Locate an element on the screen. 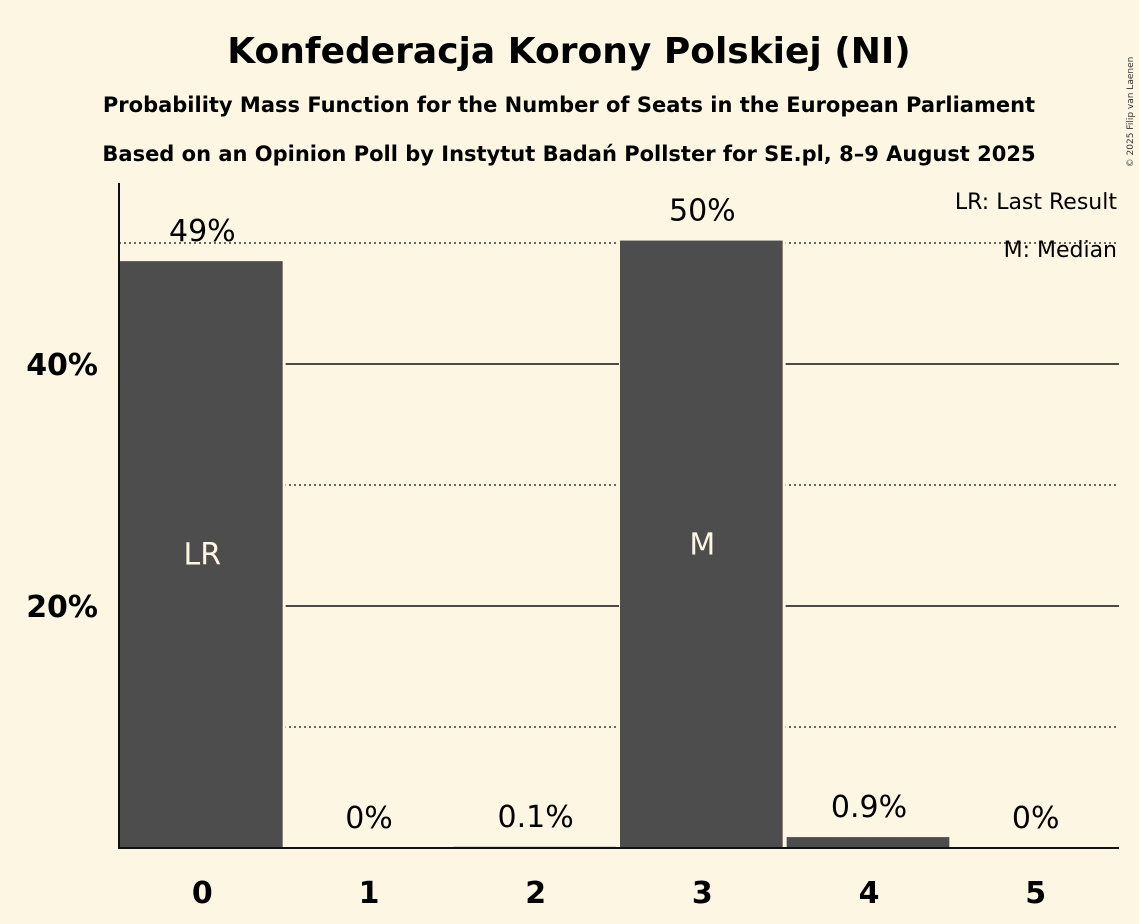  value-label-3: 50% is located at coordinates (702, 211).